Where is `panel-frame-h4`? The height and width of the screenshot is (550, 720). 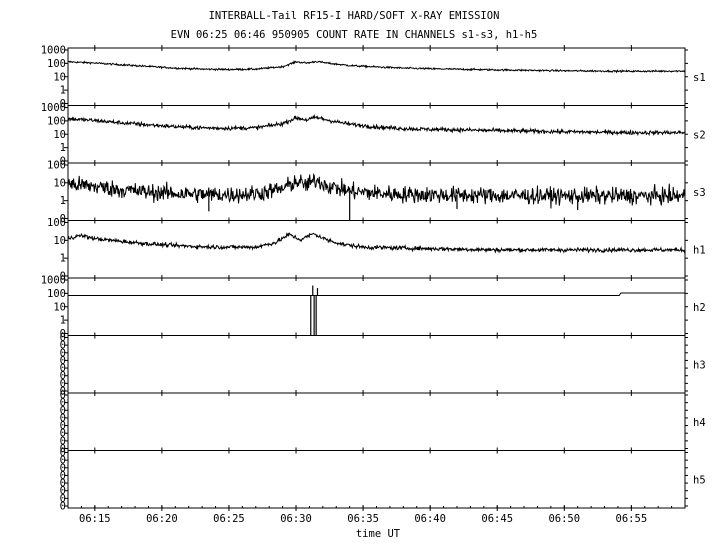
panel-frame-h4 is located at coordinates (376, 421).